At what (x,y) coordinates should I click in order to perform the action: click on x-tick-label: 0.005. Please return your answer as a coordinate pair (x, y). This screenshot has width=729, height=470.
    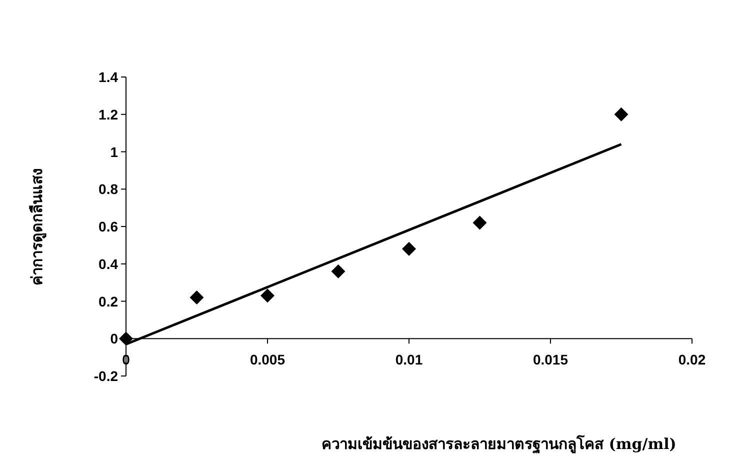
    Looking at the image, I should click on (268, 360).